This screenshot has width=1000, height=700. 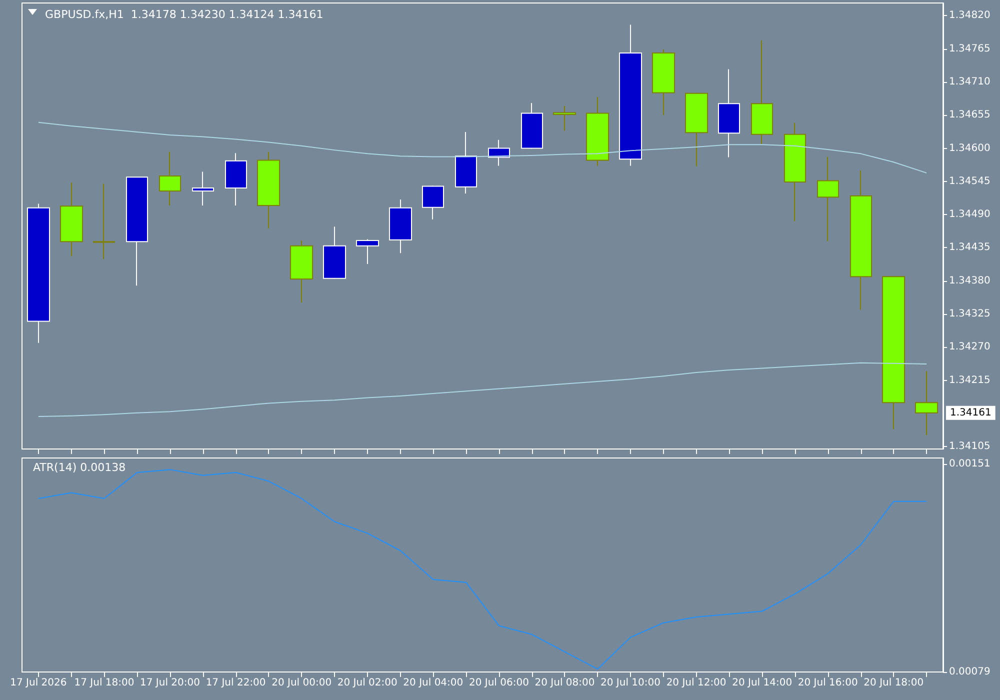 What do you see at coordinates (969, 148) in the screenshot?
I see `y-tick-label: 1.34600` at bounding box center [969, 148].